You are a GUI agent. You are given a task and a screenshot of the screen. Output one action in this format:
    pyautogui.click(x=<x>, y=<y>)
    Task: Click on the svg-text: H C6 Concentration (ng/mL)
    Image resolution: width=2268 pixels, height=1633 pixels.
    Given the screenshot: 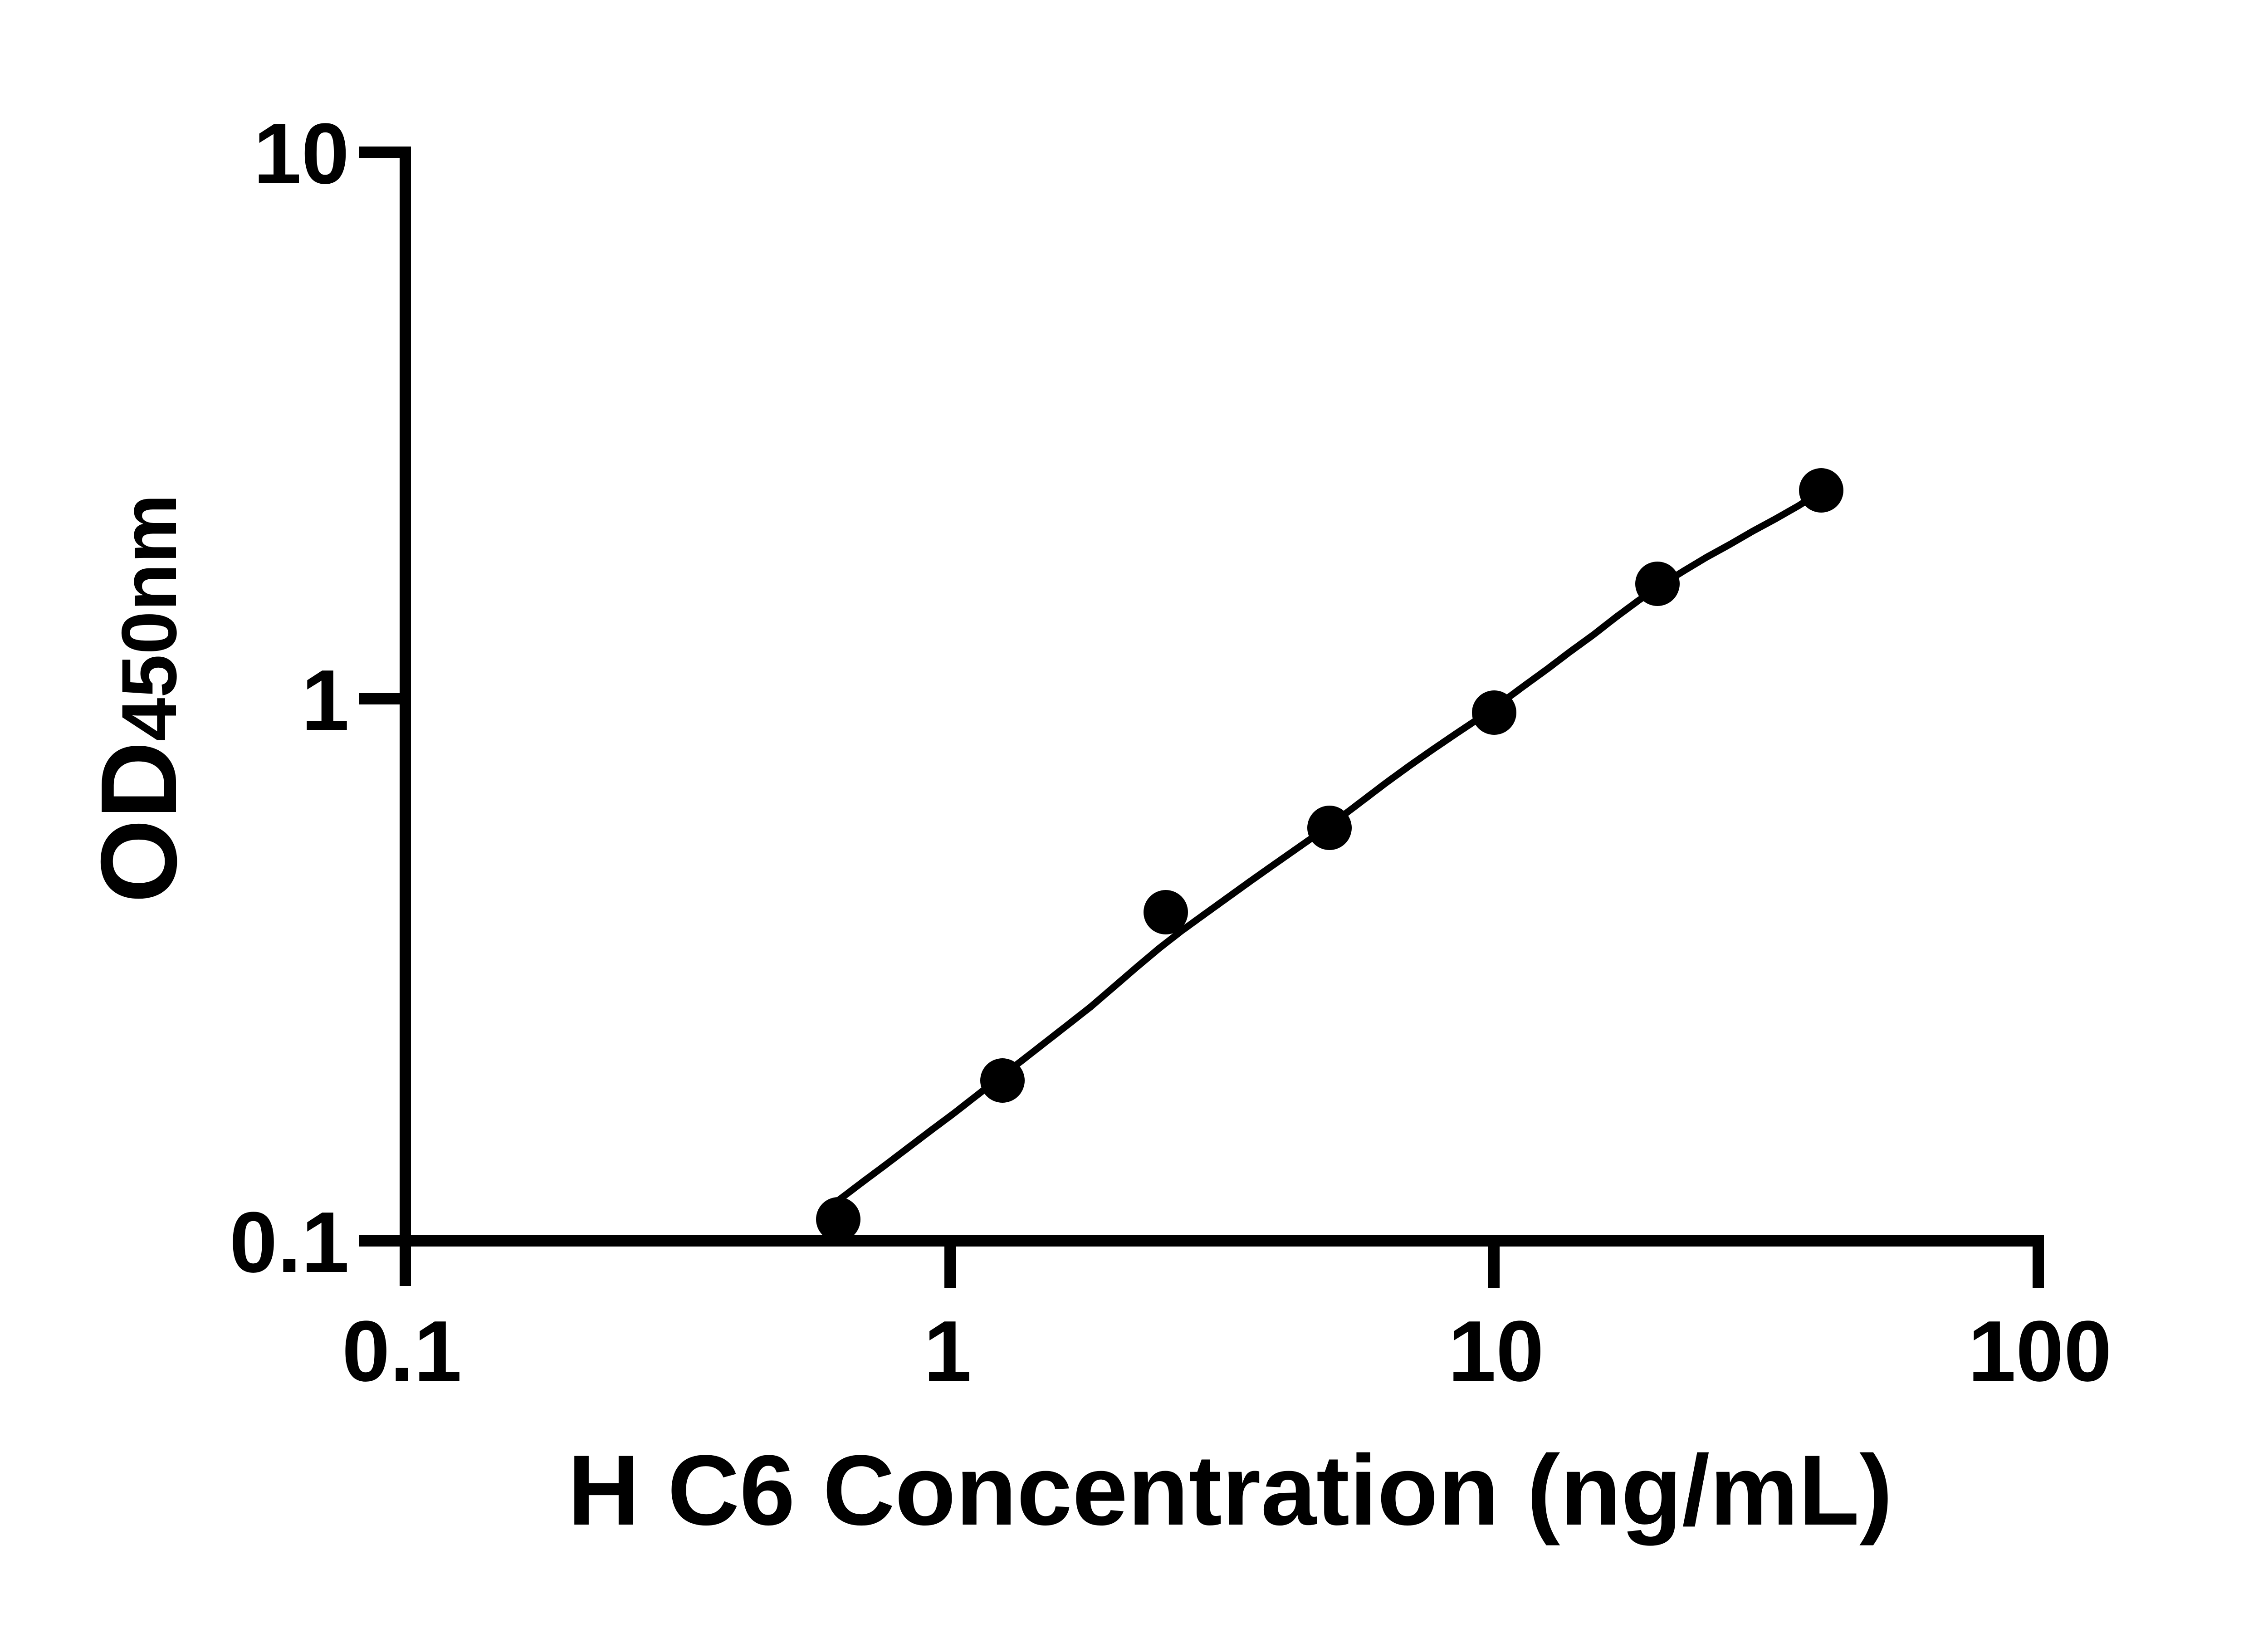 What is the action you would take?
    pyautogui.click(x=1229, y=1490)
    